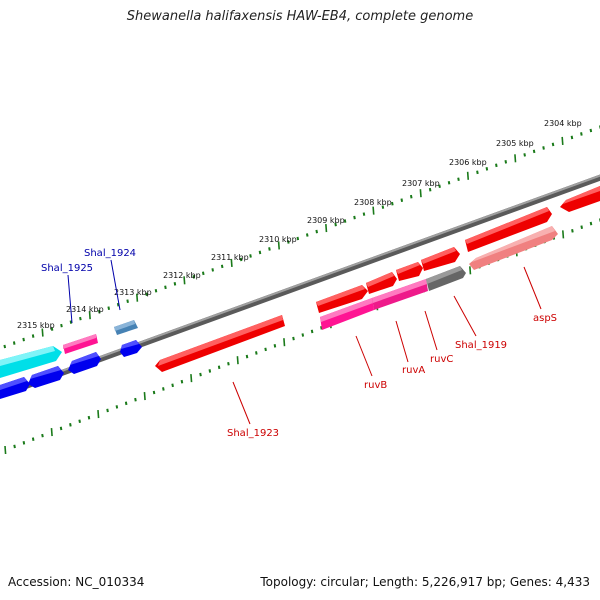 The width and height of the screenshot is (600, 600). I want to click on tick-label-2308: 2308 kbp, so click(373, 202).